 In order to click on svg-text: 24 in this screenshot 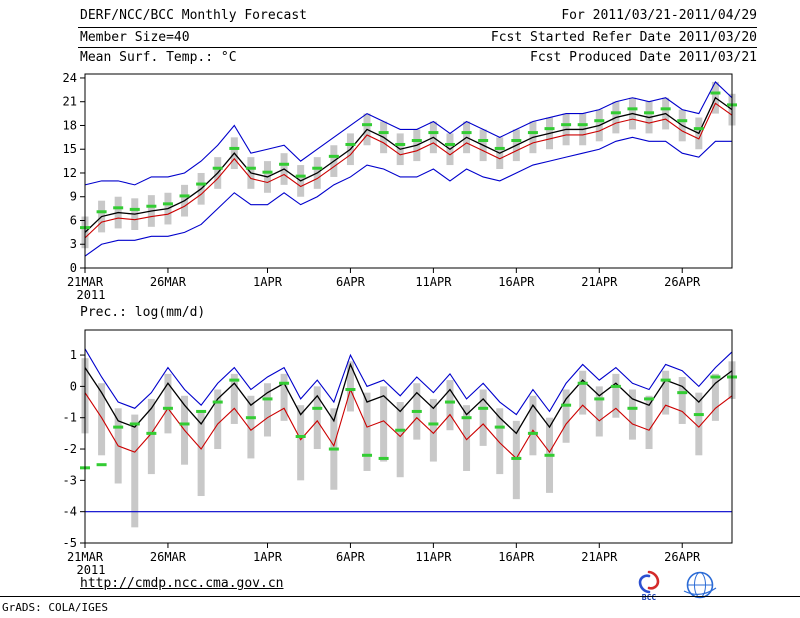, I will do `click(70, 78)`.